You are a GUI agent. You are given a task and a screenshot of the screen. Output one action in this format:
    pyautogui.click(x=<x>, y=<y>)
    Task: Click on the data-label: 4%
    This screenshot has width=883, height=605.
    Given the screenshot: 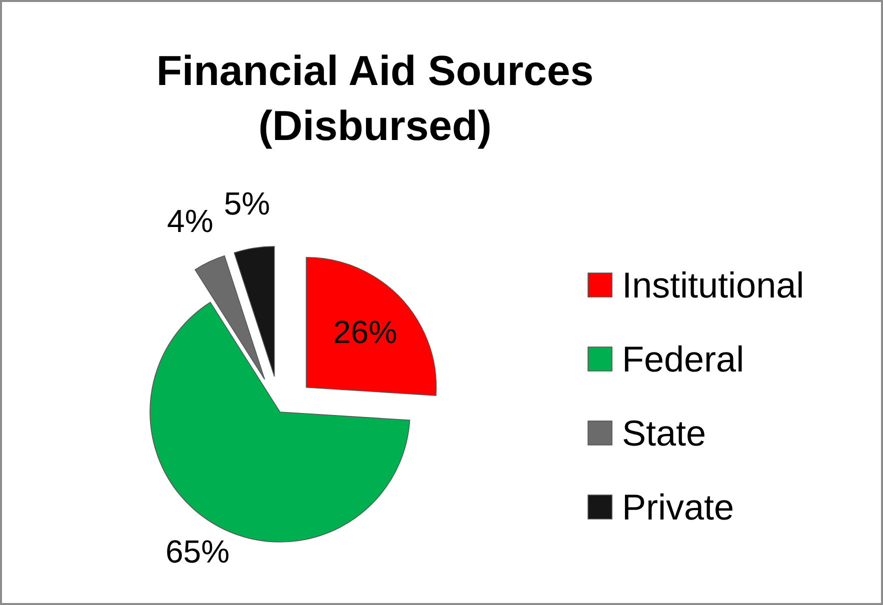 What is the action you would take?
    pyautogui.click(x=190, y=221)
    